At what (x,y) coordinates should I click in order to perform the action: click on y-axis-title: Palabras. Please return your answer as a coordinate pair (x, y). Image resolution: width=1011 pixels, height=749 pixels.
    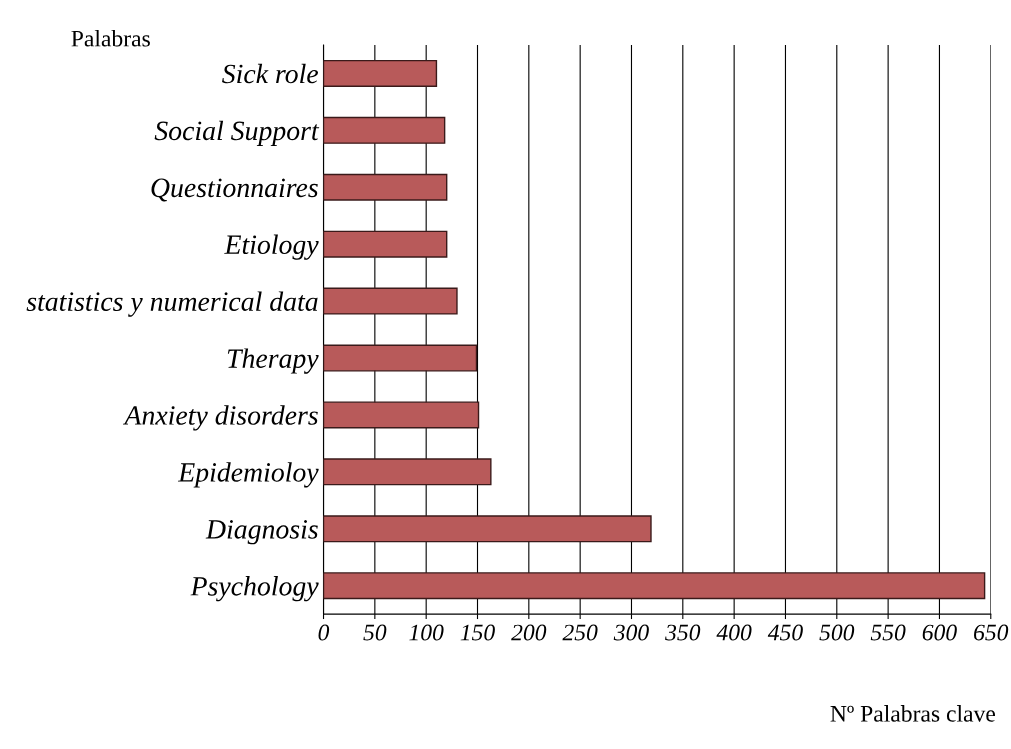
    Looking at the image, I should click on (110, 38).